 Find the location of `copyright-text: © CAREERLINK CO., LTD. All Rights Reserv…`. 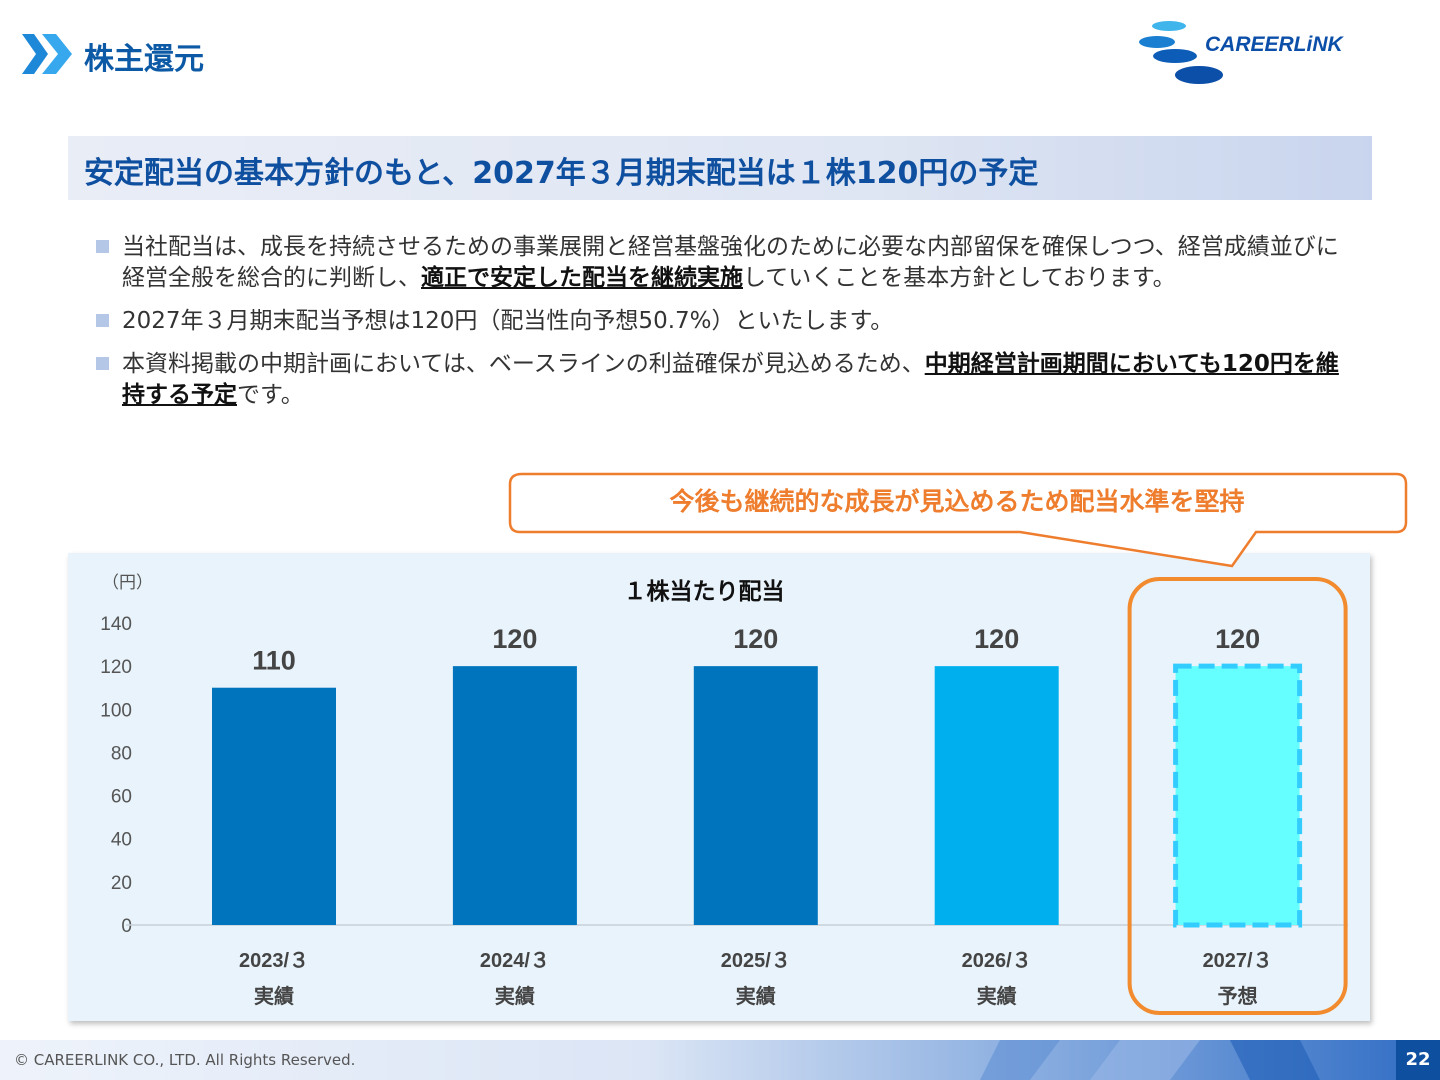

copyright-text: © CAREERLINK CO., LTD. All Rights Reserv… is located at coordinates (185, 1060).